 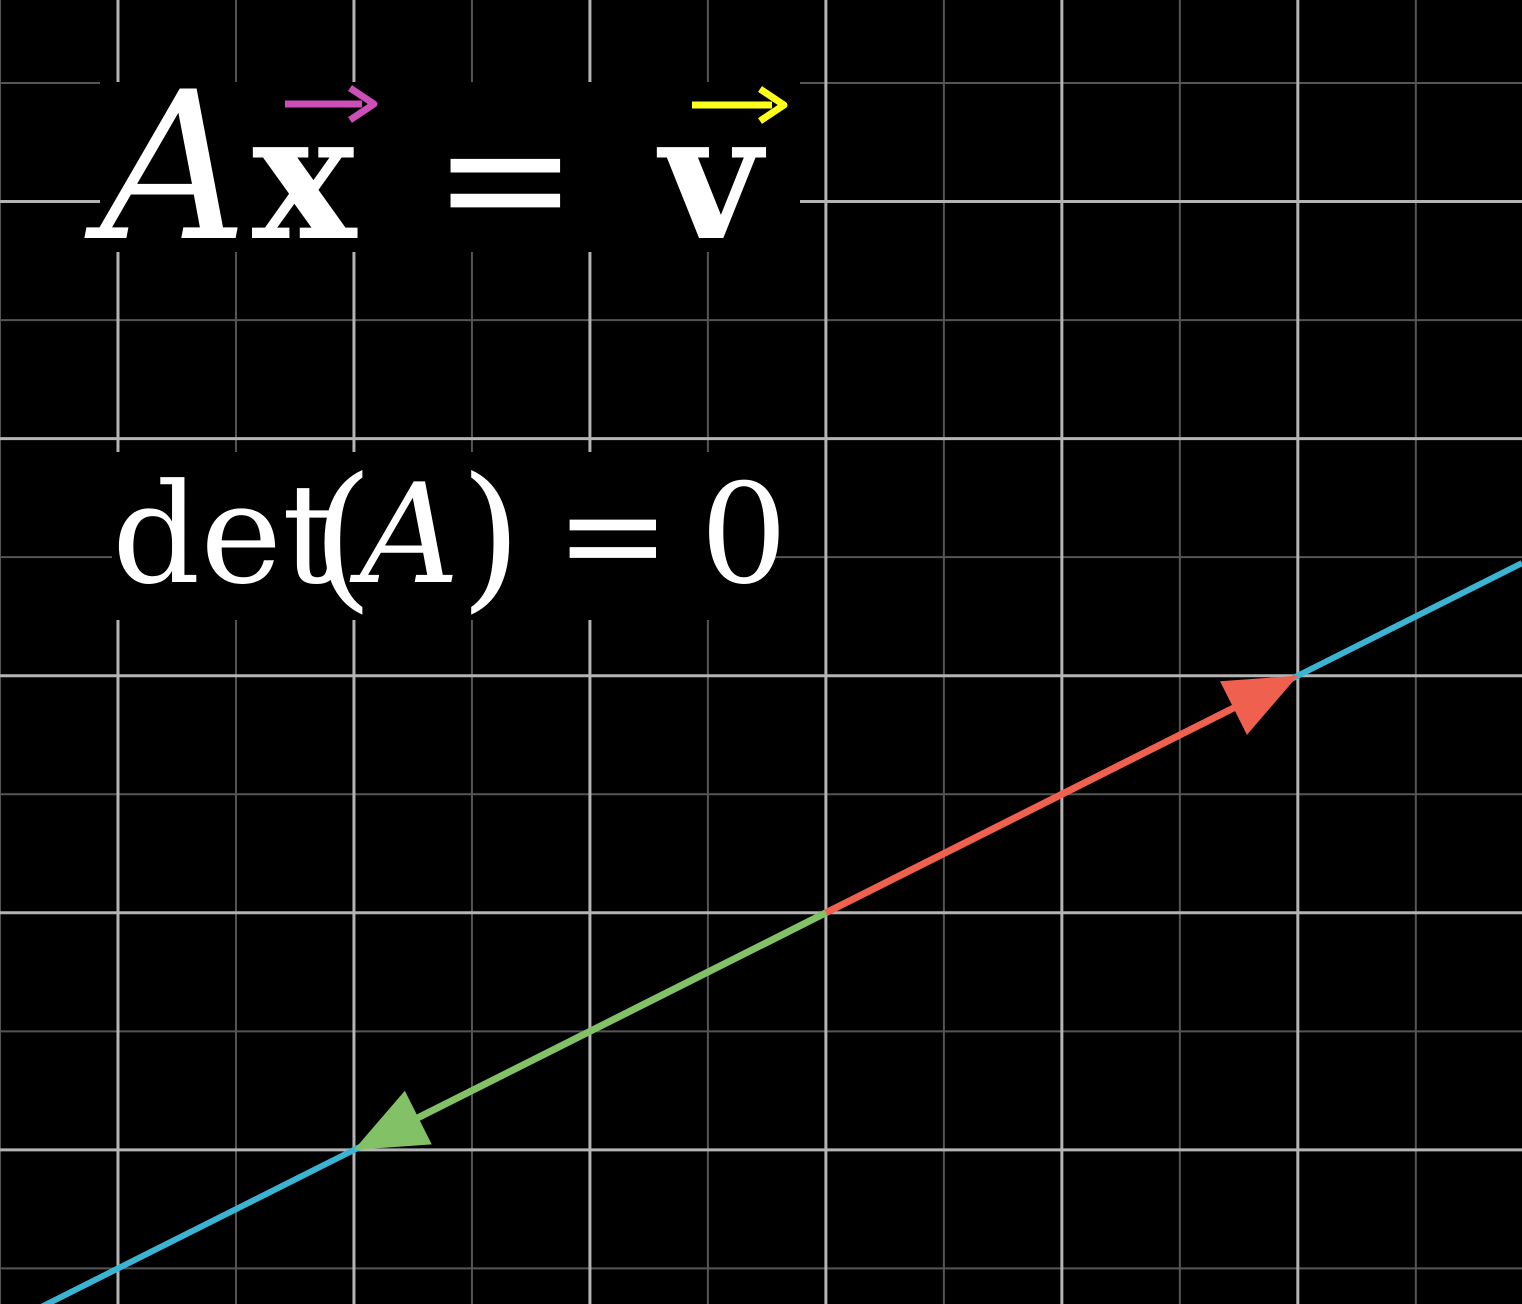 I want to click on det-equals-sign: =, so click(x=613, y=534).